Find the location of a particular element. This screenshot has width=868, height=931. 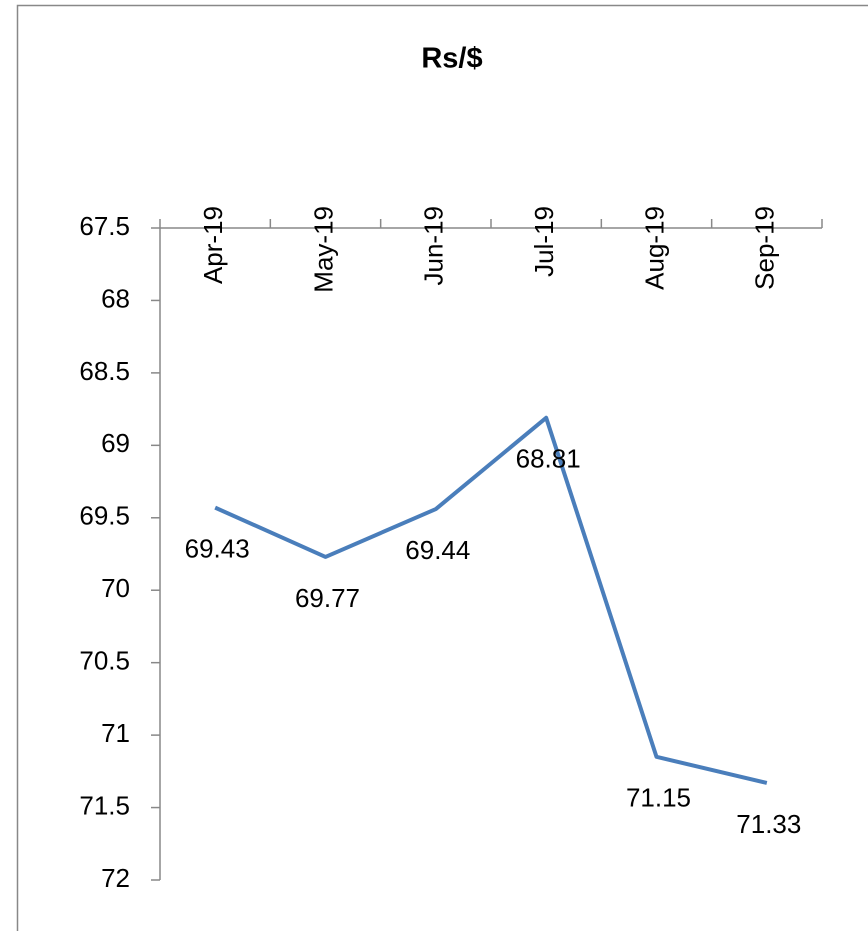

data-label: 68.81 is located at coordinates (548, 459).